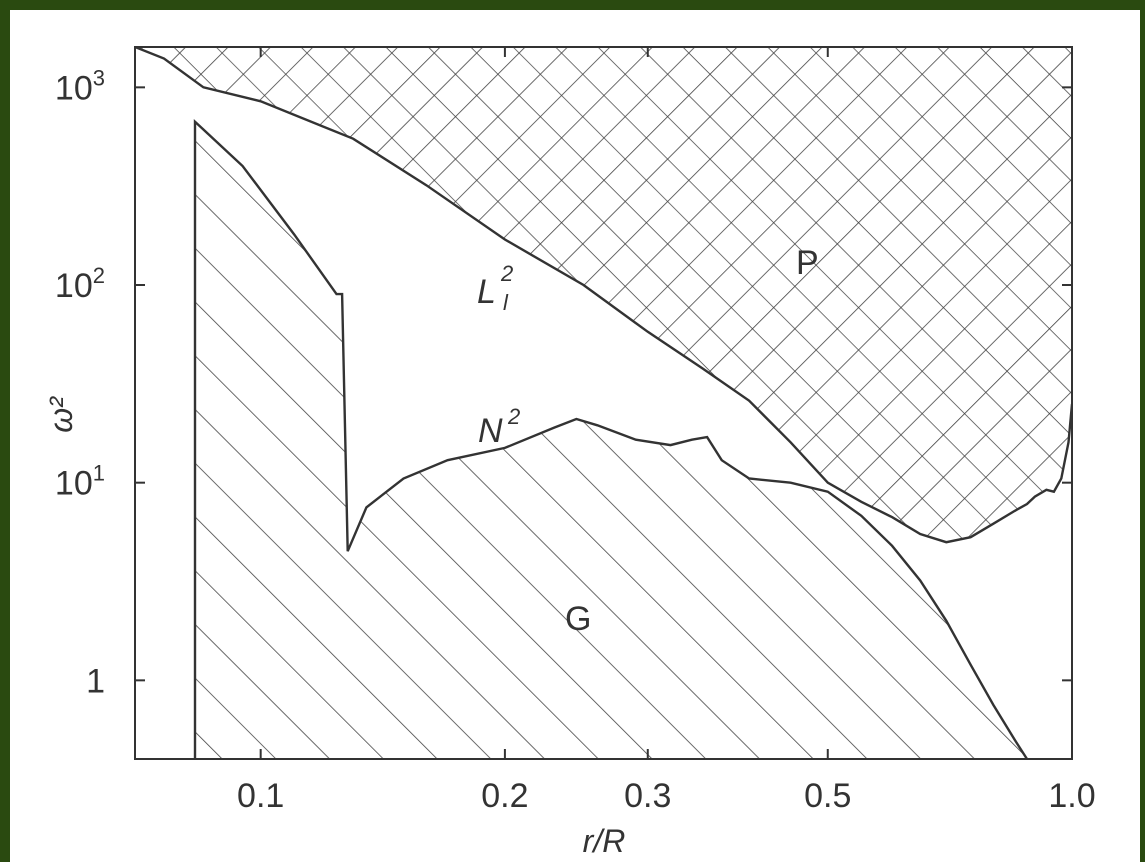  I want to click on svg-text: L, so click(486, 292).